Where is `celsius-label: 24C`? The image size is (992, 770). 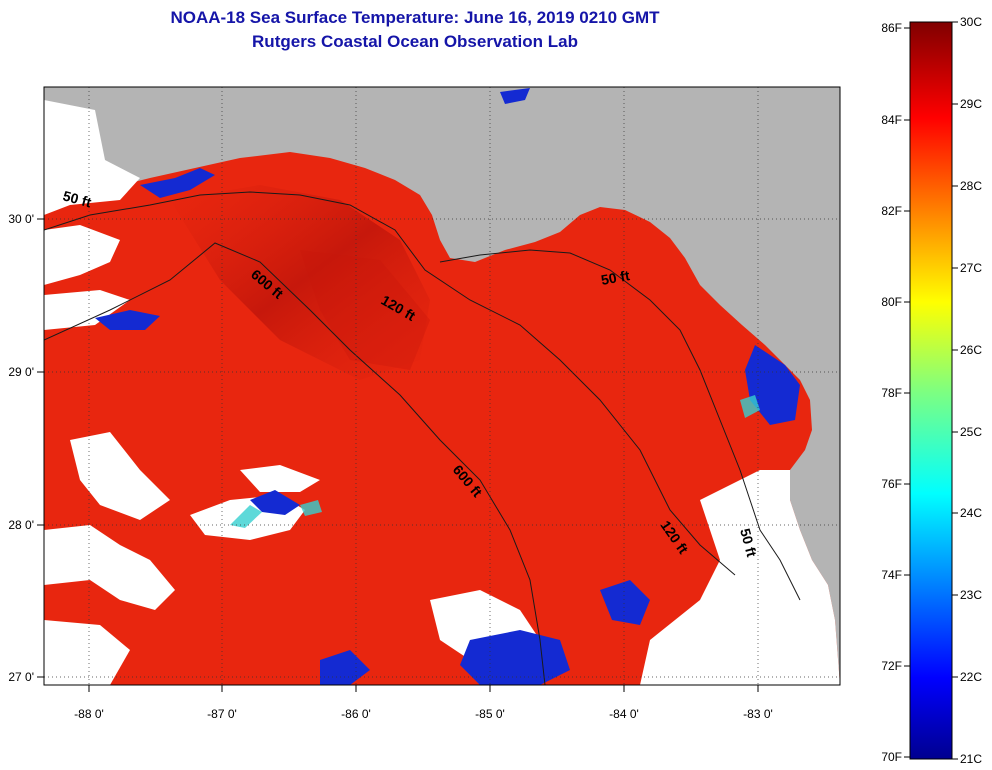 celsius-label: 24C is located at coordinates (971, 513).